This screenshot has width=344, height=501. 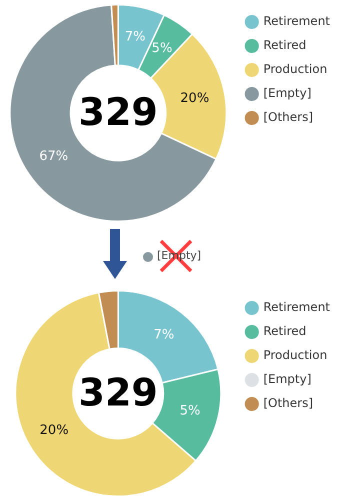 What do you see at coordinates (53, 156) in the screenshot?
I see `data-label: 67%` at bounding box center [53, 156].